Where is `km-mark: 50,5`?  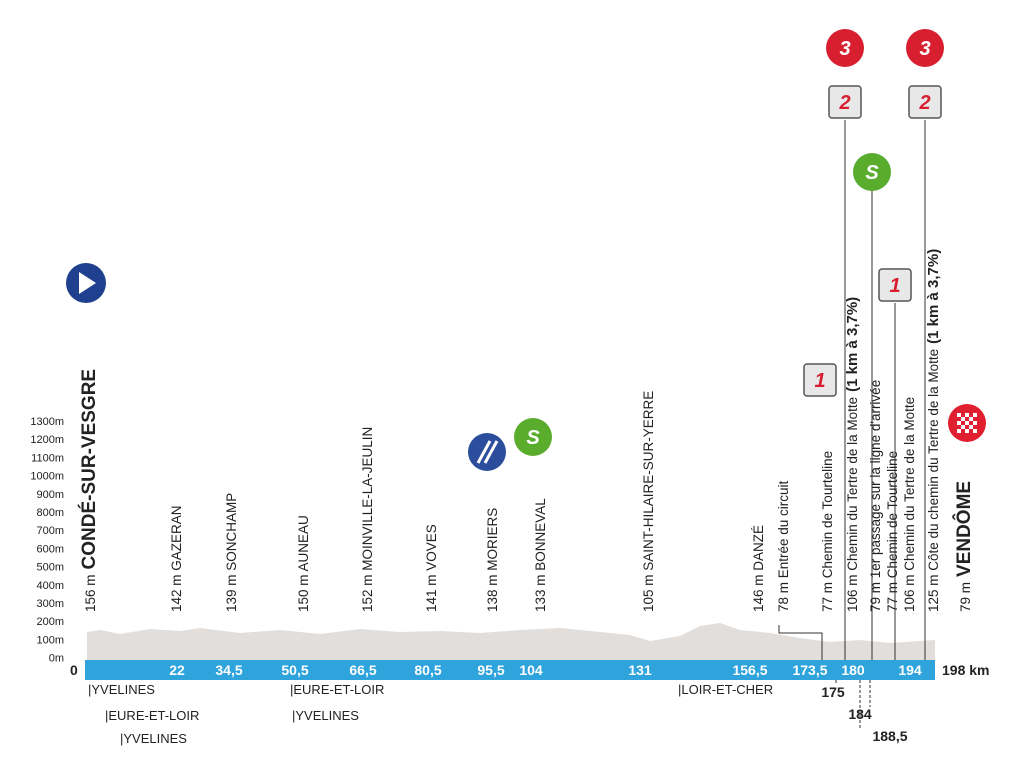 km-mark: 50,5 is located at coordinates (294, 670).